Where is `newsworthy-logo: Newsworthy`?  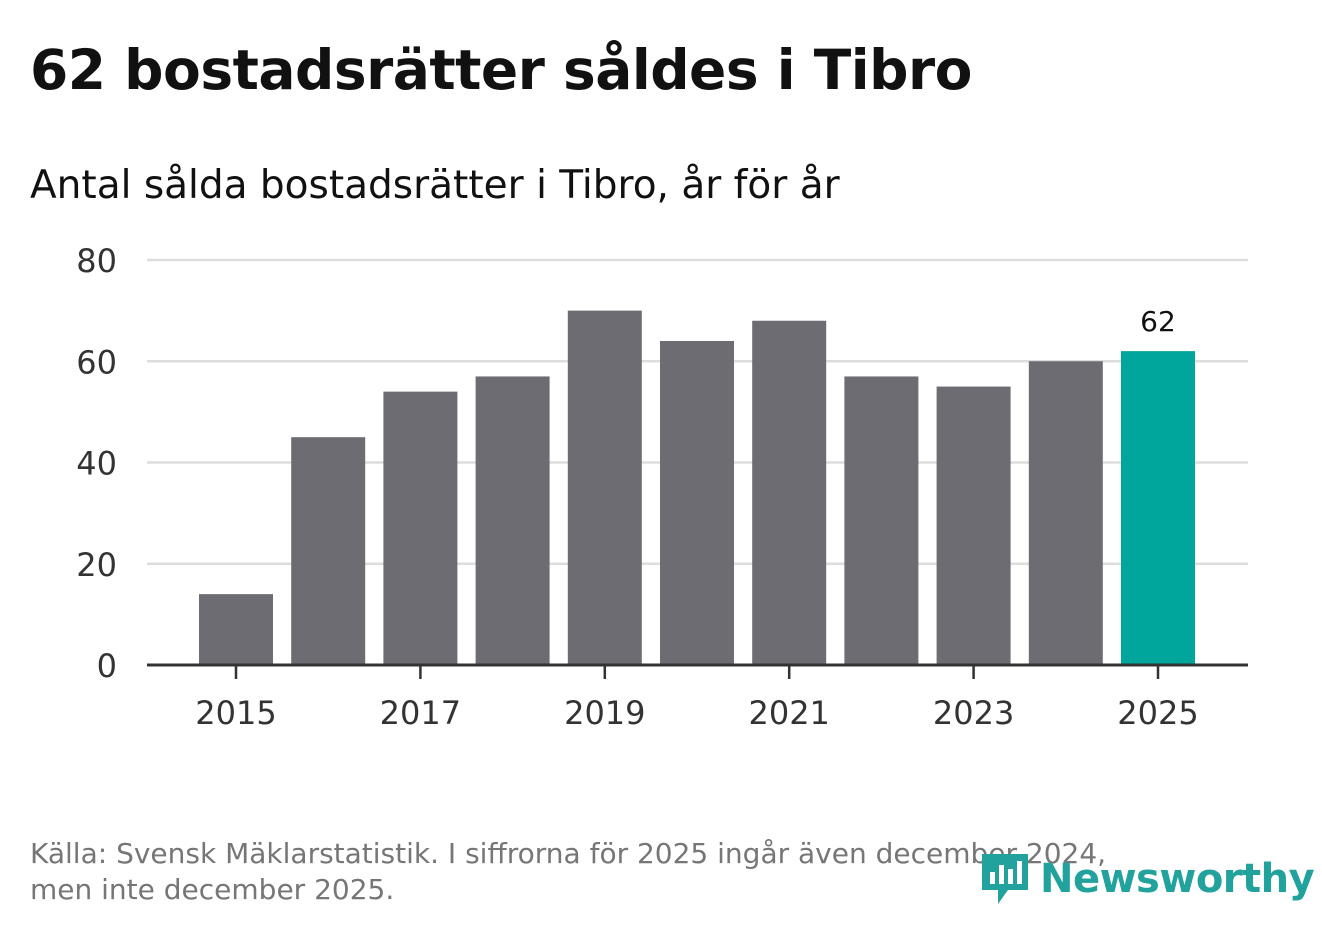
newsworthy-logo: Newsworthy is located at coordinates (1146, 879).